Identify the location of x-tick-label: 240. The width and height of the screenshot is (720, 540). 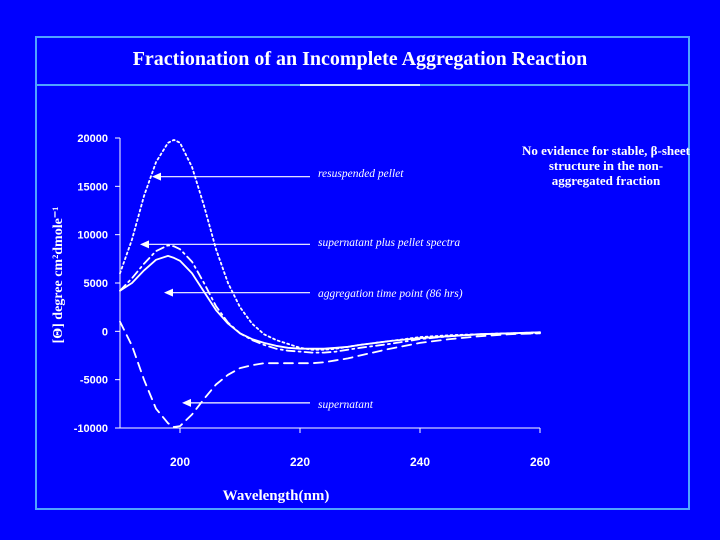
(420, 462).